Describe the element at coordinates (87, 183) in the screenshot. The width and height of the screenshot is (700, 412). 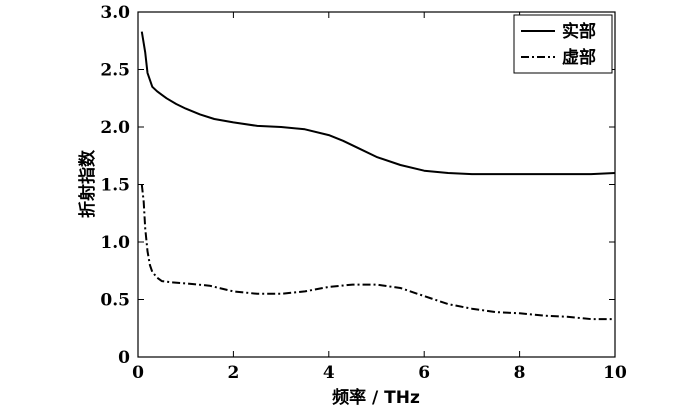
I see `y-axis-title: 折射指数` at that location.